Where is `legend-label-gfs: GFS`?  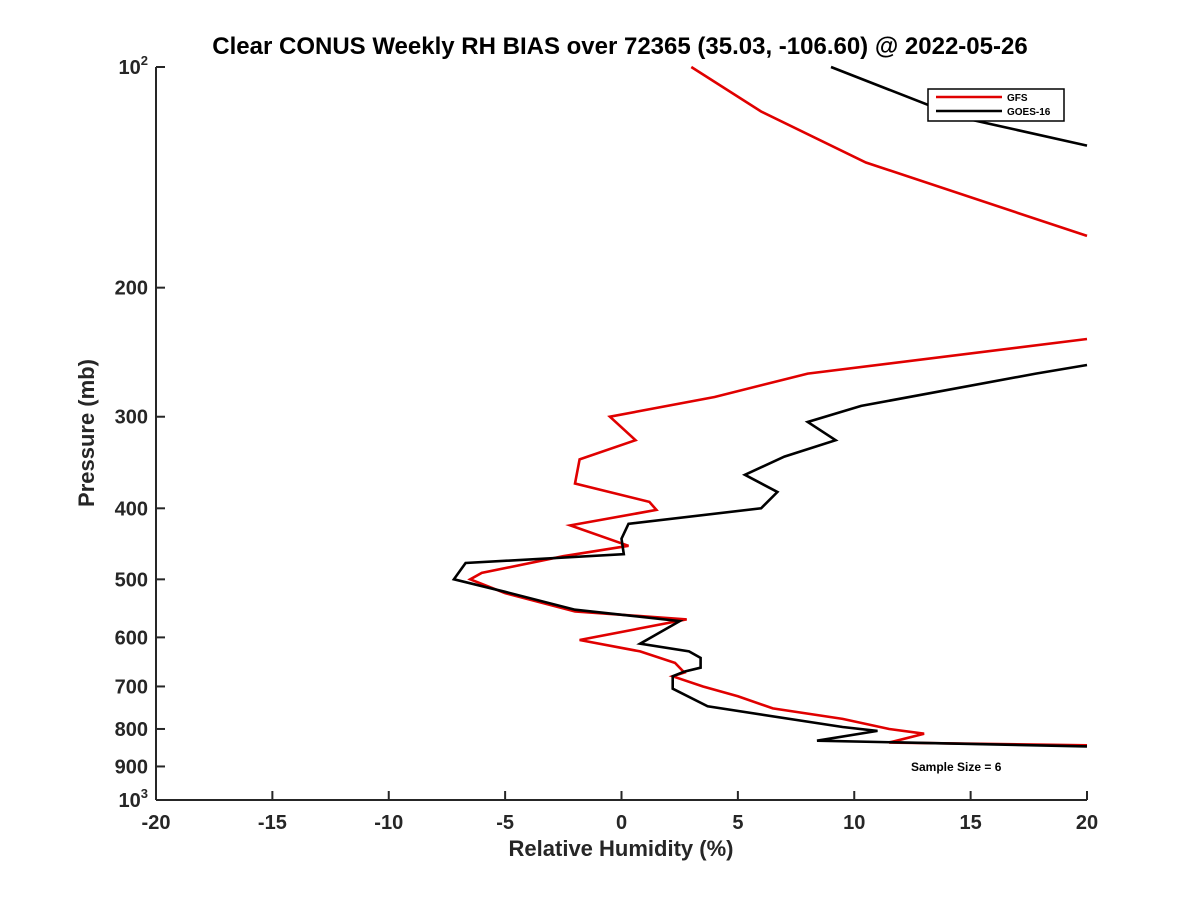
legend-label-gfs: GFS is located at coordinates (1017, 98).